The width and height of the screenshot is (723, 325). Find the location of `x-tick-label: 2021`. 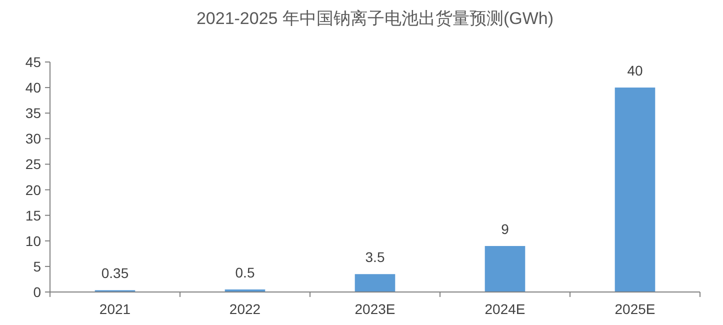

x-tick-label: 2021 is located at coordinates (115, 309).